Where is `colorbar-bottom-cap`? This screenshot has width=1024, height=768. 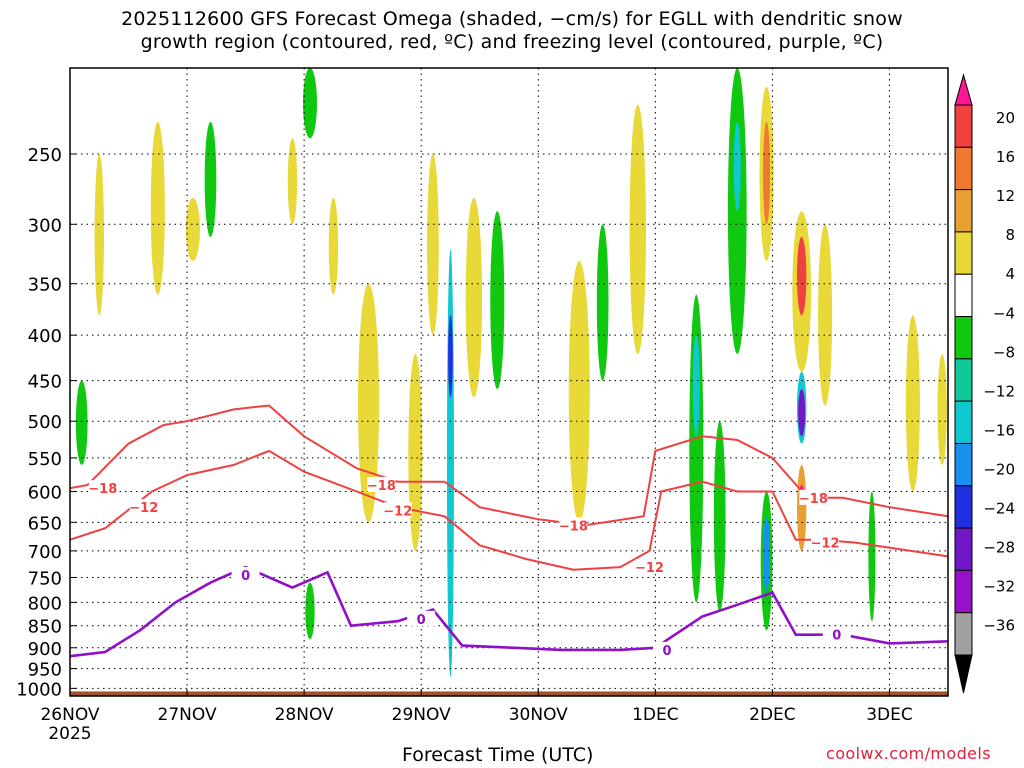 colorbar-bottom-cap is located at coordinates (963, 674).